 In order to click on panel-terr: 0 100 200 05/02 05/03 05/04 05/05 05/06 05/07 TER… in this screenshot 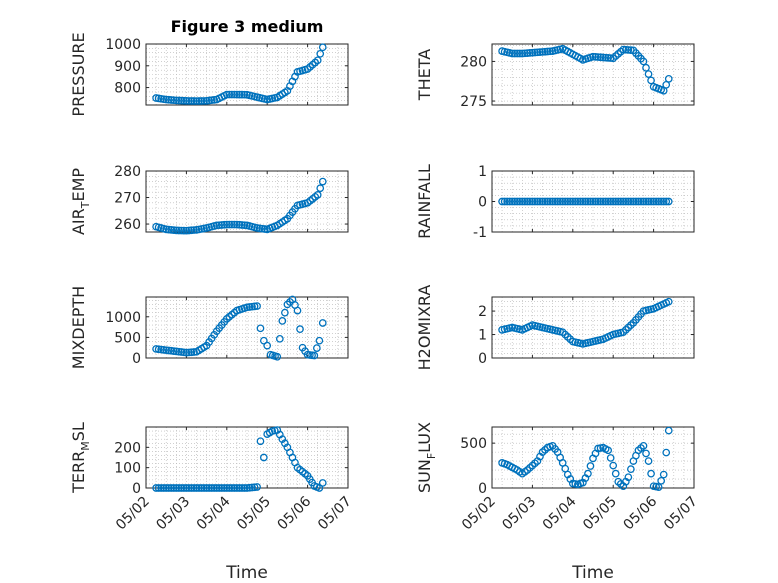, I will do `click(212, 502)`.